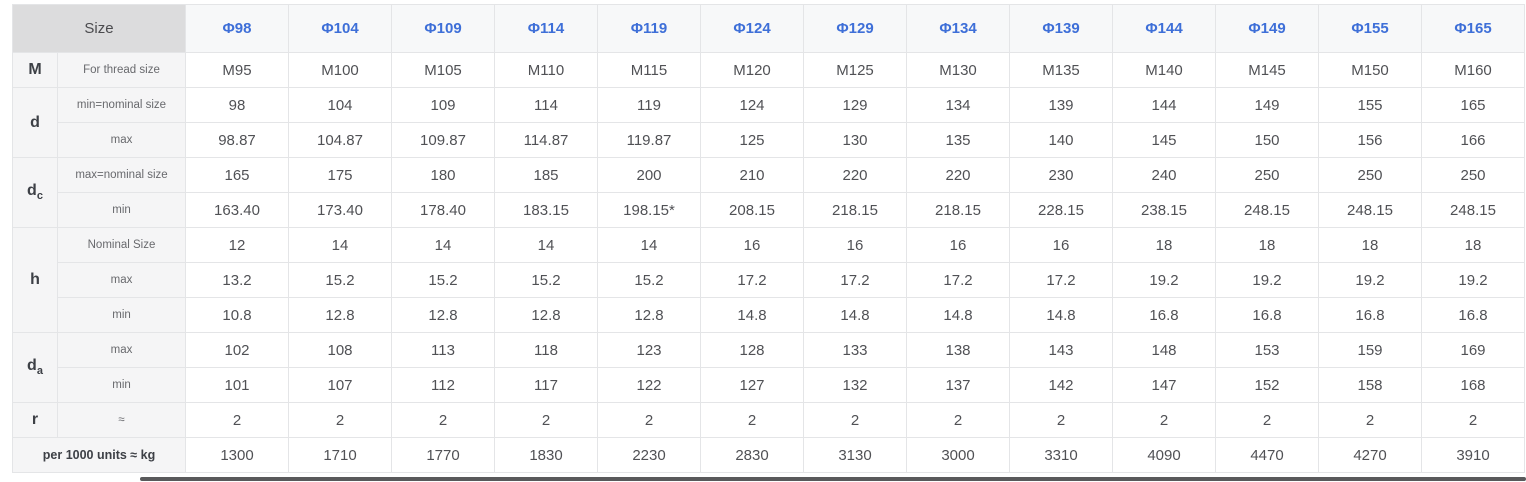  I want to click on column-header-phi149: Φ149, so click(1267, 28).